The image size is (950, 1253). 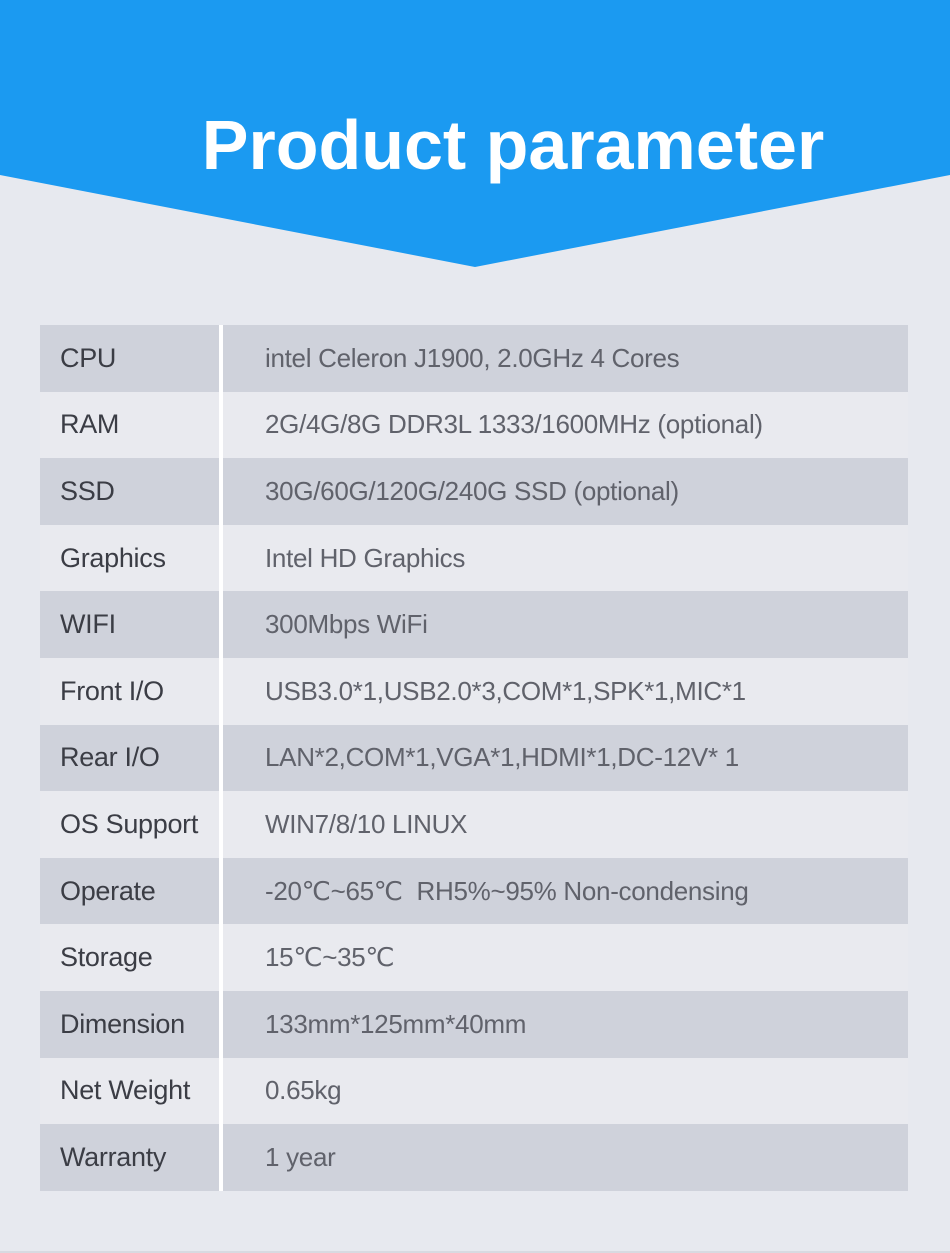 I want to click on table-row-cpu: CPU intel Celeron J1900, 2.0GHz 4 Cores, so click(x=474, y=358).